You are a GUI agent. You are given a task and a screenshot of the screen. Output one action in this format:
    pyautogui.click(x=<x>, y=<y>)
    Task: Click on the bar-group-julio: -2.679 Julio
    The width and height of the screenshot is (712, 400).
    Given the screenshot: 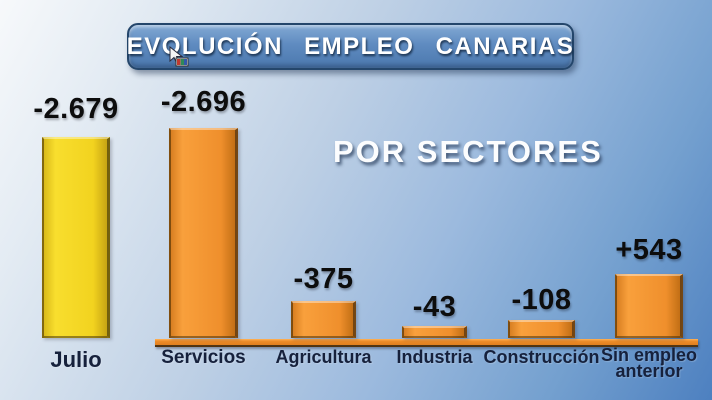 What is the action you would take?
    pyautogui.click(x=75, y=232)
    